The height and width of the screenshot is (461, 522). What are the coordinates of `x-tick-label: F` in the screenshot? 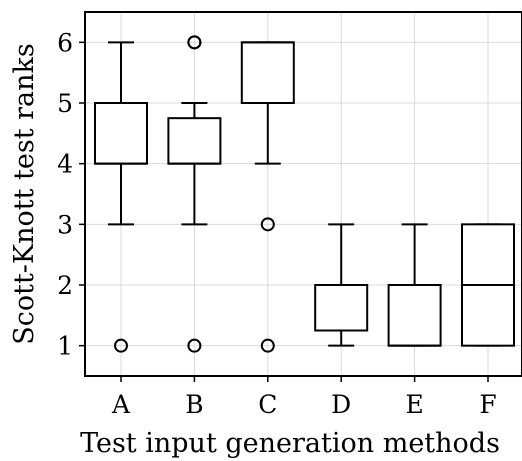 It's located at (487, 404).